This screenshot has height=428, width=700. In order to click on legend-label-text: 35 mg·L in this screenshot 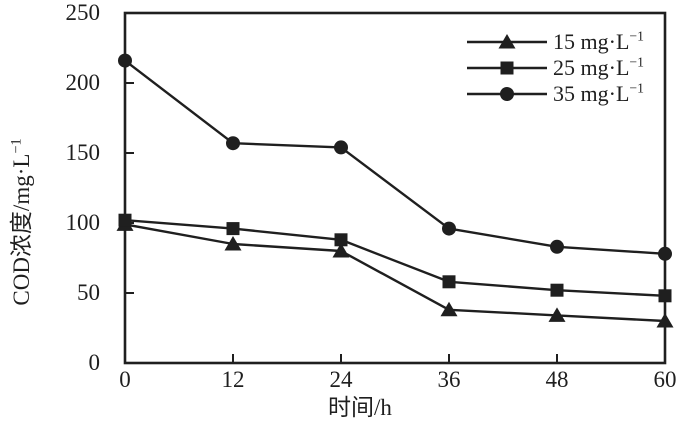, I will do `click(591, 93)`.